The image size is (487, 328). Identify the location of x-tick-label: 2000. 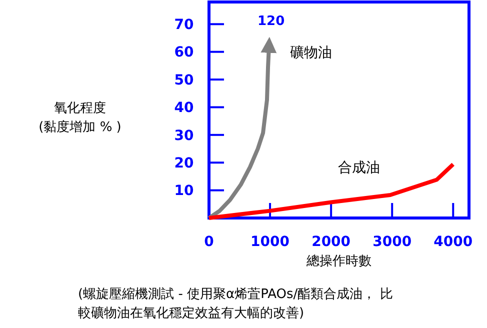
(331, 242).